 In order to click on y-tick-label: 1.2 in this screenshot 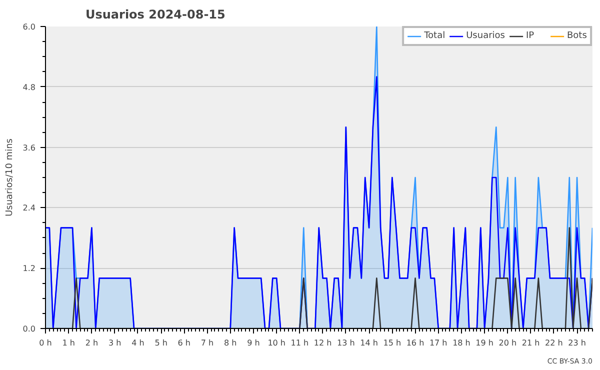, I will do `click(29, 269)`.